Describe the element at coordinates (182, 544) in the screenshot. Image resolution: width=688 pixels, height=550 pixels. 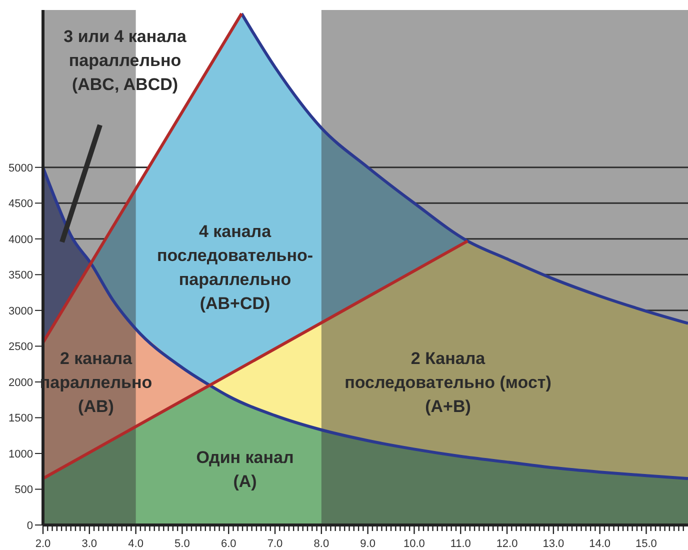
I see `x-tick-label: 5.0` at that location.